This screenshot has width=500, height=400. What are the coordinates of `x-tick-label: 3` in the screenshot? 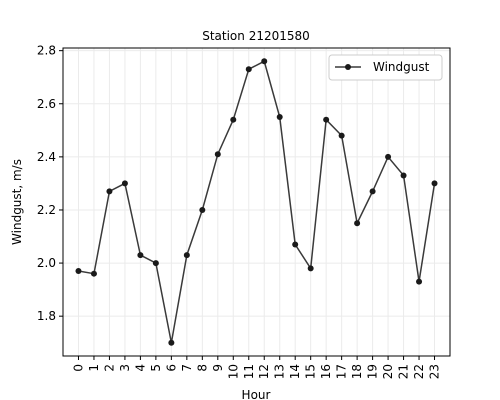 It's located at (125, 368).